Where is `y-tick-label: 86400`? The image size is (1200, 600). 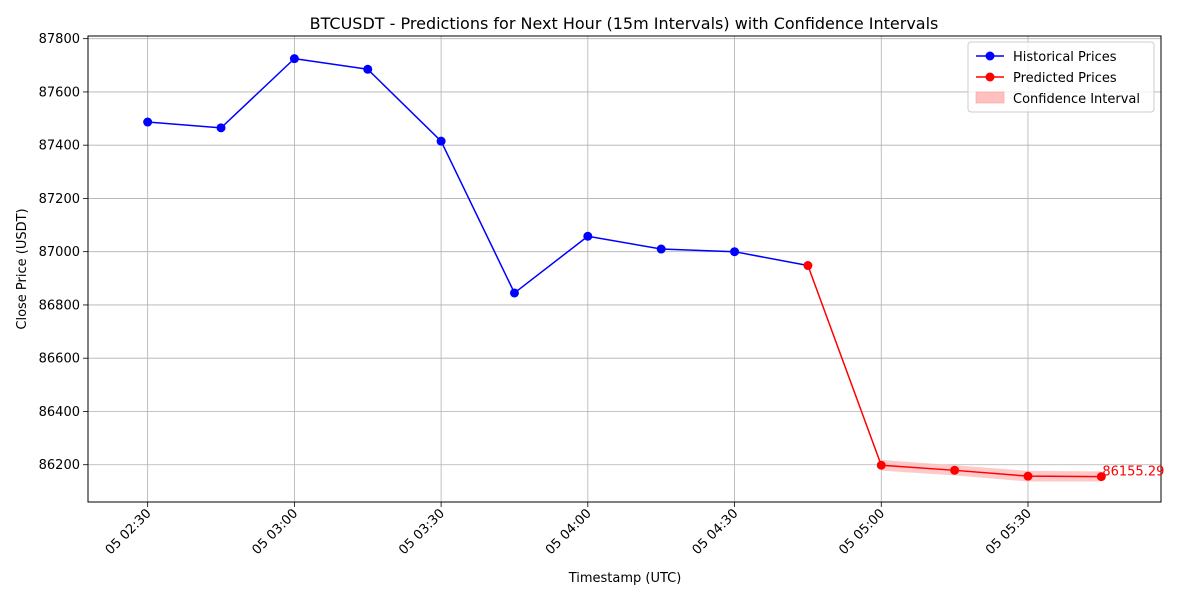 y-tick-label: 86400 is located at coordinates (59, 412).